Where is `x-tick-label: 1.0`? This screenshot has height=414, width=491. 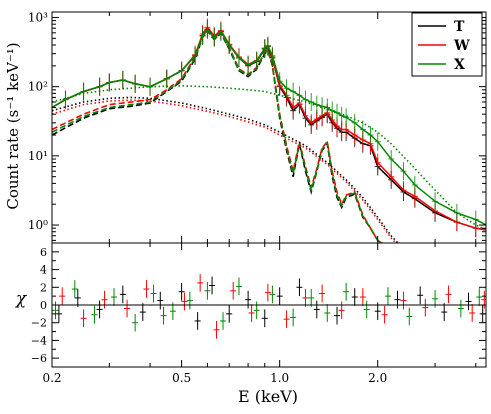
x-tick-label: 1.0 is located at coordinates (279, 378).